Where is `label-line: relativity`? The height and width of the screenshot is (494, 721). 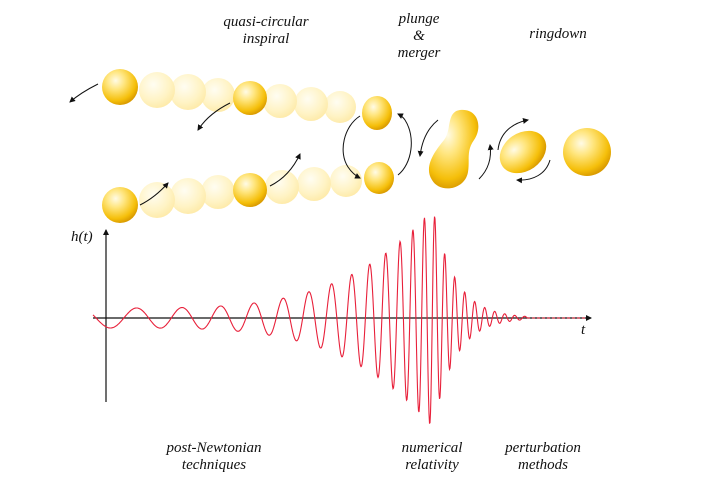 label-line: relativity is located at coordinates (432, 465).